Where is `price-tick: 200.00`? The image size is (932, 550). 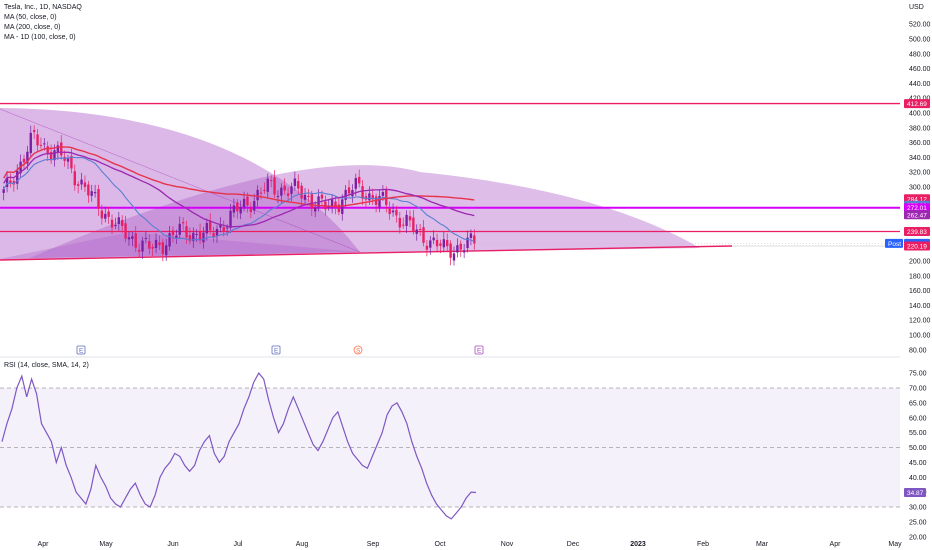 price-tick: 200.00 is located at coordinates (920, 262).